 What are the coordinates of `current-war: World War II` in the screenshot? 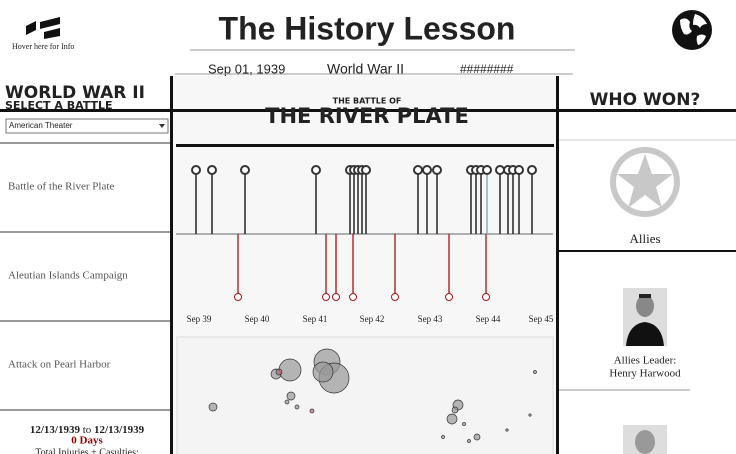 It's located at (365, 69).